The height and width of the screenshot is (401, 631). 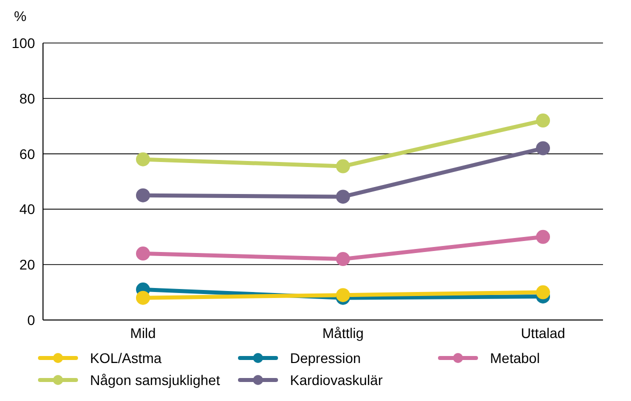 I want to click on y-tick-label: 40, so click(x=27, y=209).